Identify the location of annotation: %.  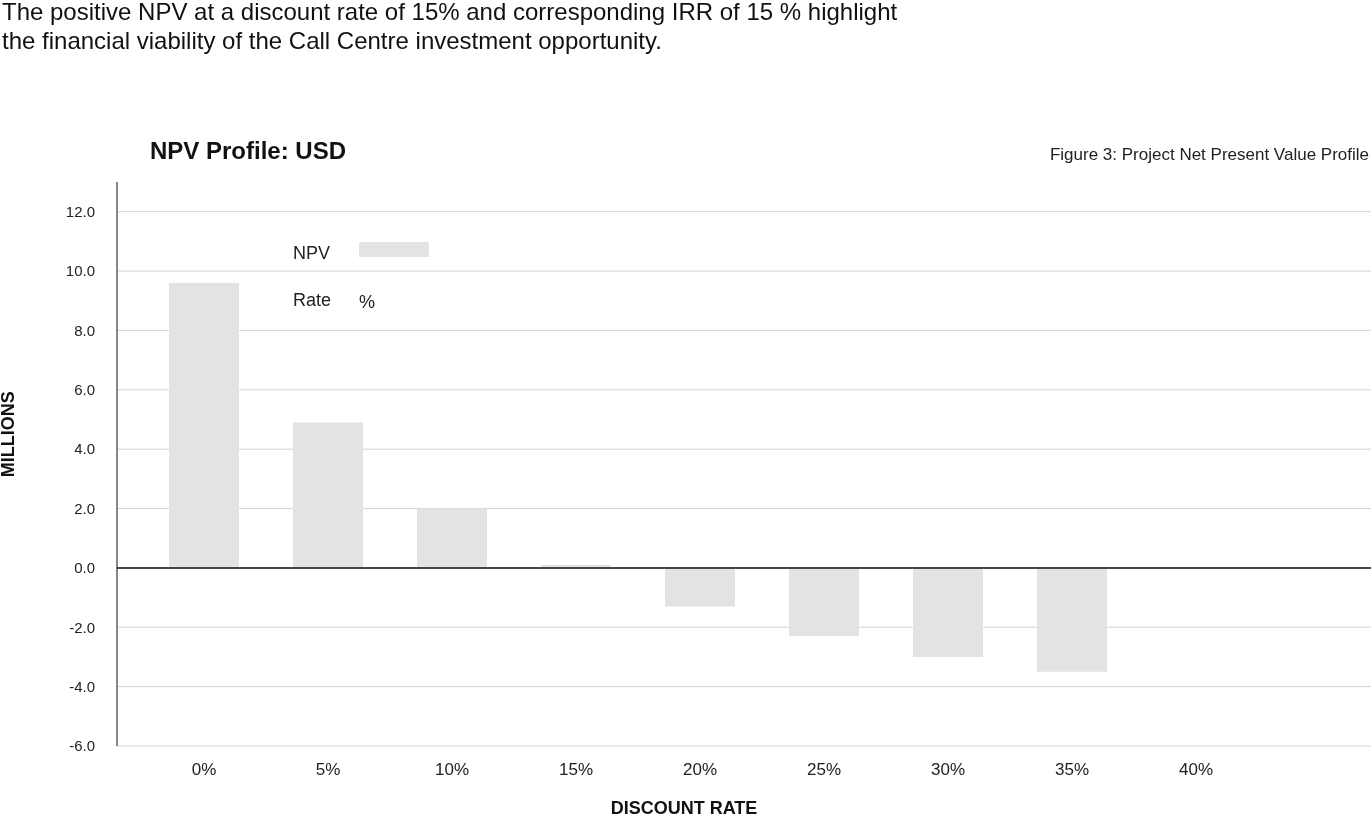
(367, 302).